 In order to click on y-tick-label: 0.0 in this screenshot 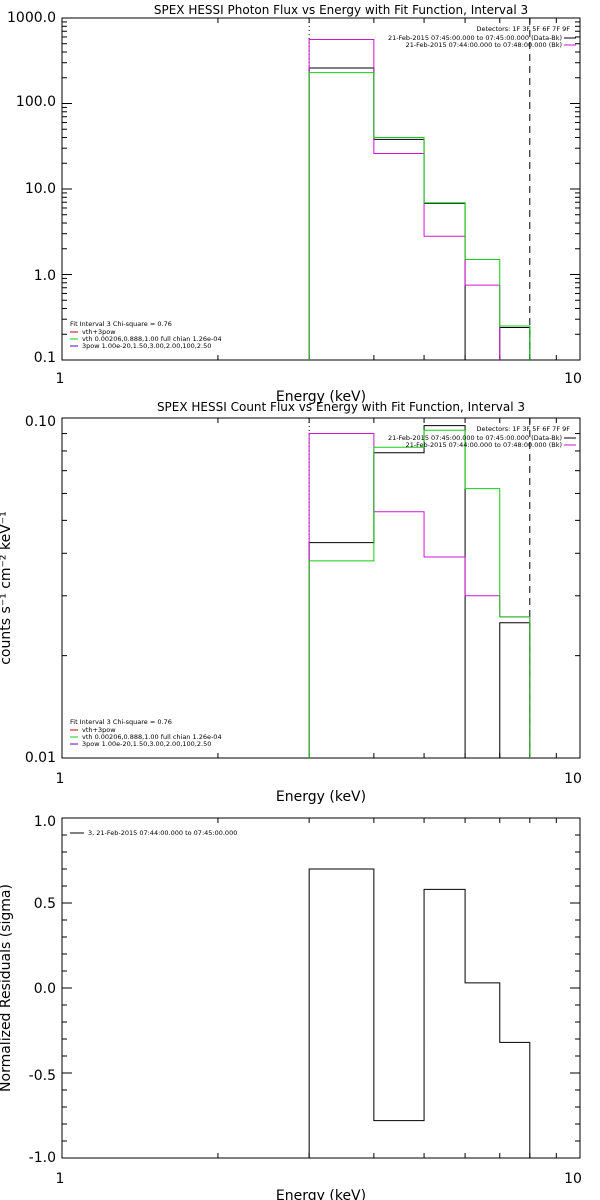, I will do `click(45, 989)`.